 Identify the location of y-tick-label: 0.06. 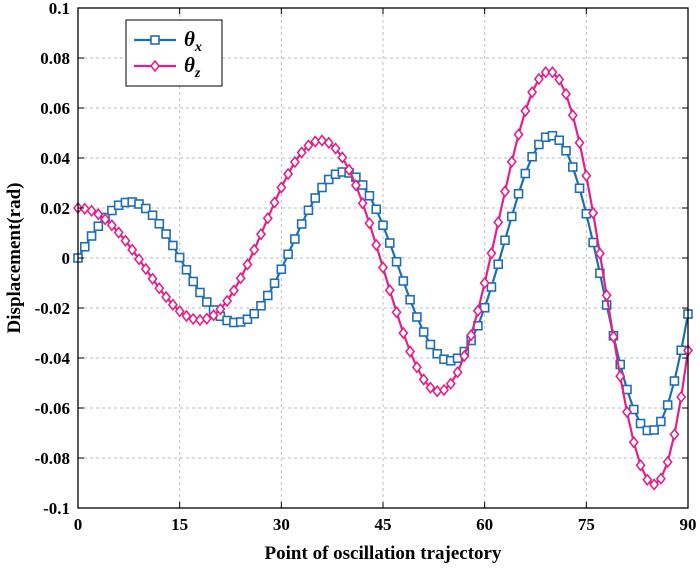
(55, 108).